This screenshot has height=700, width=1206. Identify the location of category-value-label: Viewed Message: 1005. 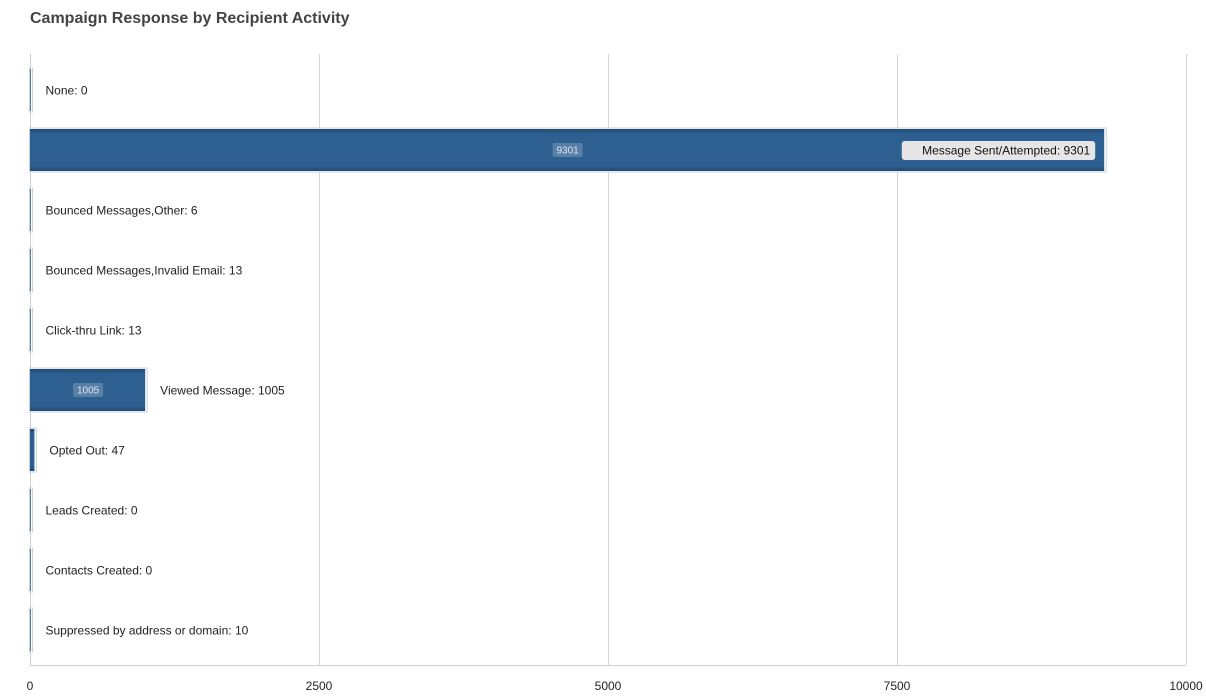
(222, 391).